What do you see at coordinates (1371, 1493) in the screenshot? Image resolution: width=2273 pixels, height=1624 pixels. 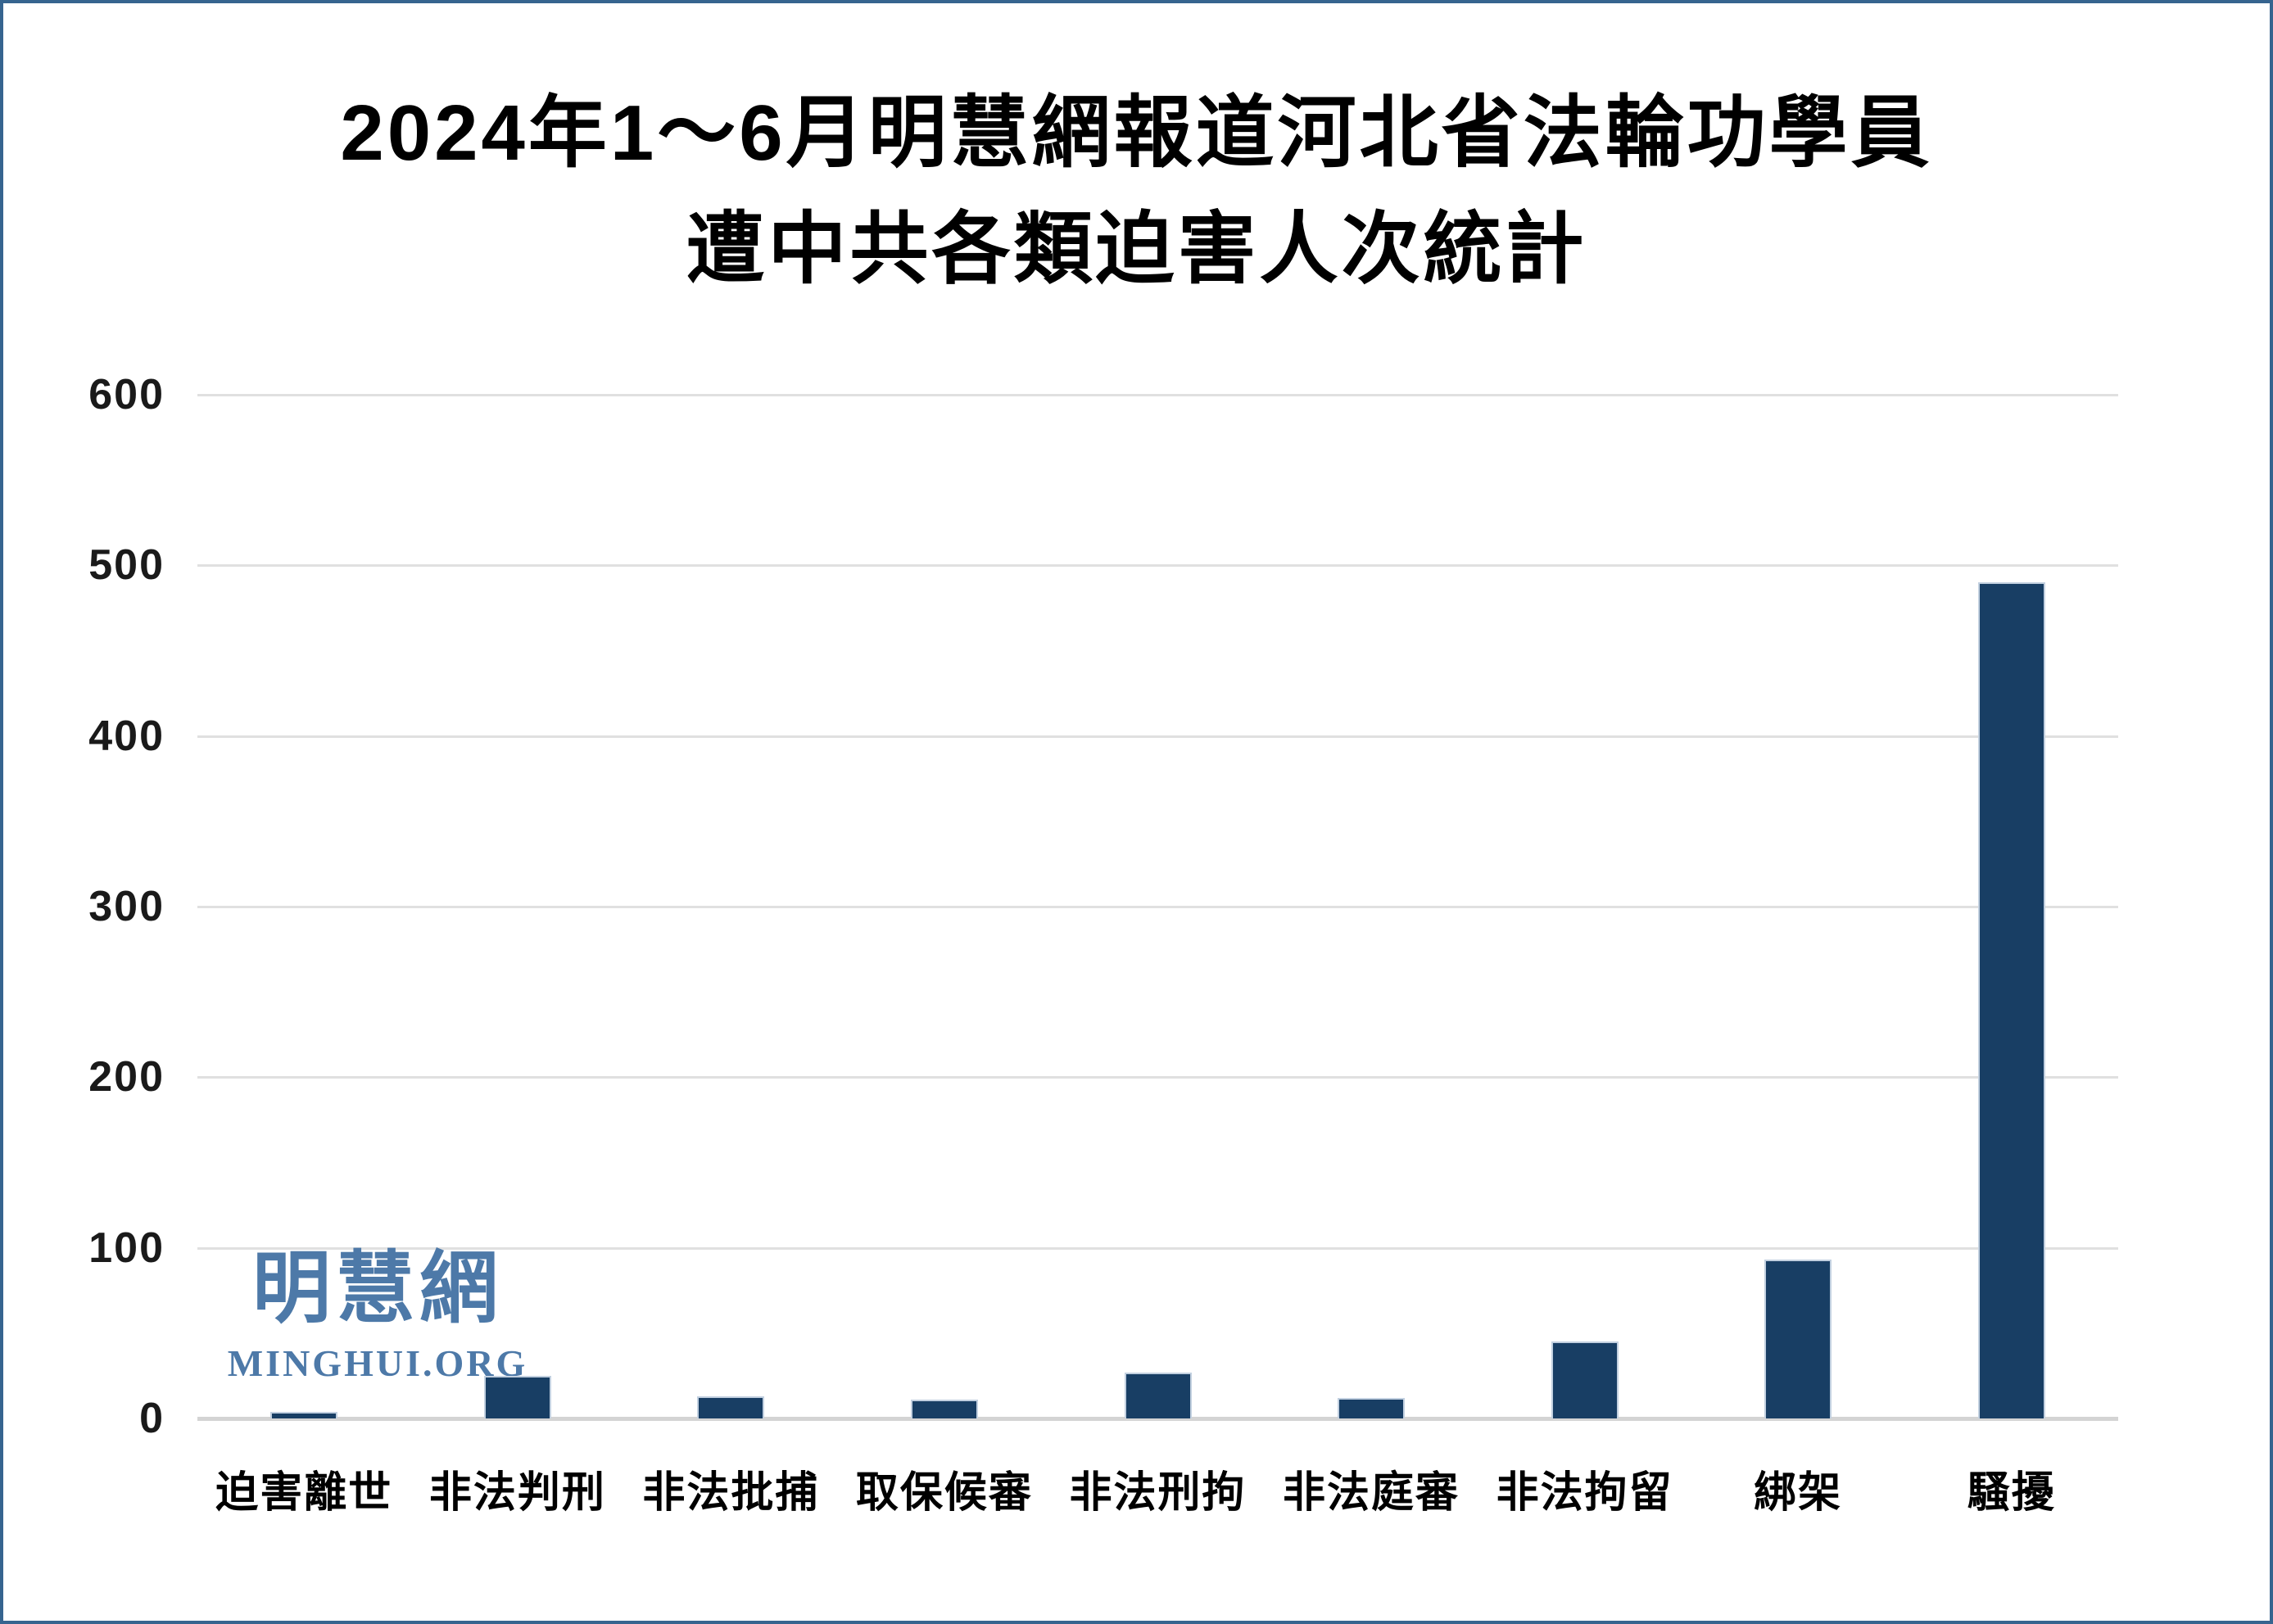 I see `x-axis-label-非法庭審: 非法庭審` at bounding box center [1371, 1493].